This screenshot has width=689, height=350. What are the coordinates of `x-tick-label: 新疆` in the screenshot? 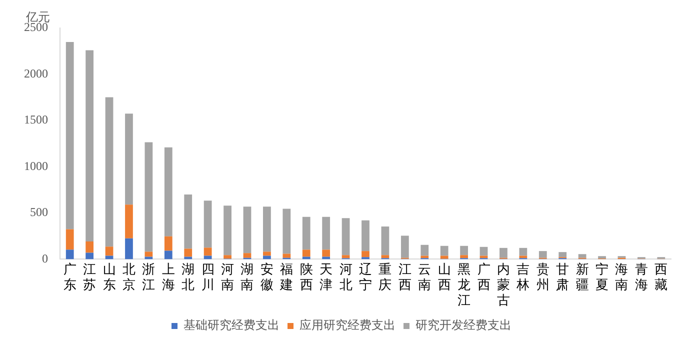 It's located at (582, 277).